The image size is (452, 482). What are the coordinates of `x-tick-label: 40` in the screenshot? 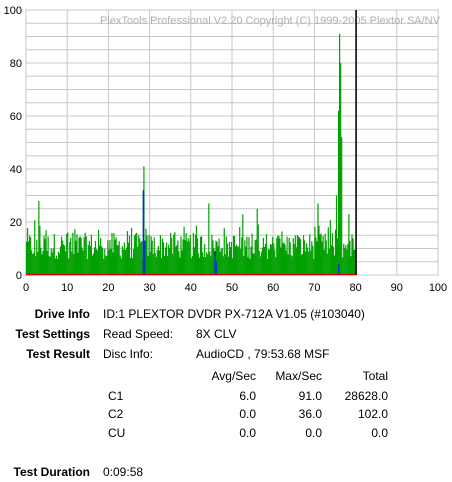 It's located at (191, 288).